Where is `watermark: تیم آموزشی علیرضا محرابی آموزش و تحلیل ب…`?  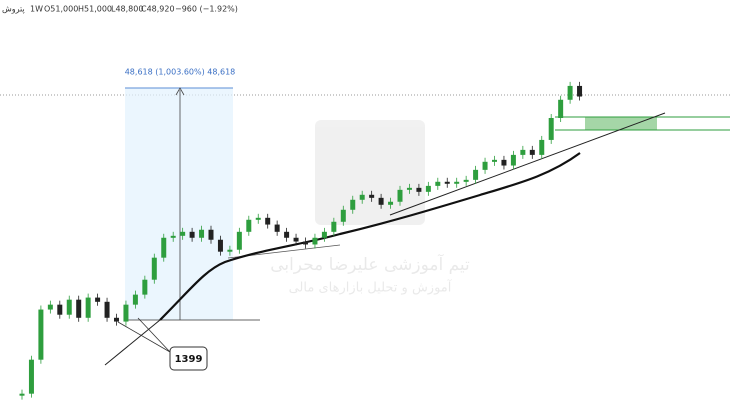 watermark: تیم آموزشی علیرضا محرابی آموزش و تحلیل ب… is located at coordinates (370, 208).